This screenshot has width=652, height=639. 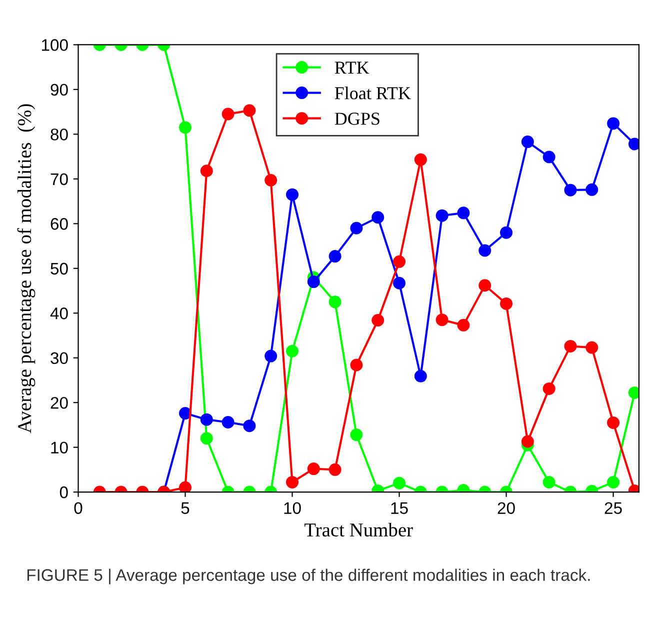 What do you see at coordinates (358, 529) in the screenshot?
I see `x-axis-title: Tract Number` at bounding box center [358, 529].